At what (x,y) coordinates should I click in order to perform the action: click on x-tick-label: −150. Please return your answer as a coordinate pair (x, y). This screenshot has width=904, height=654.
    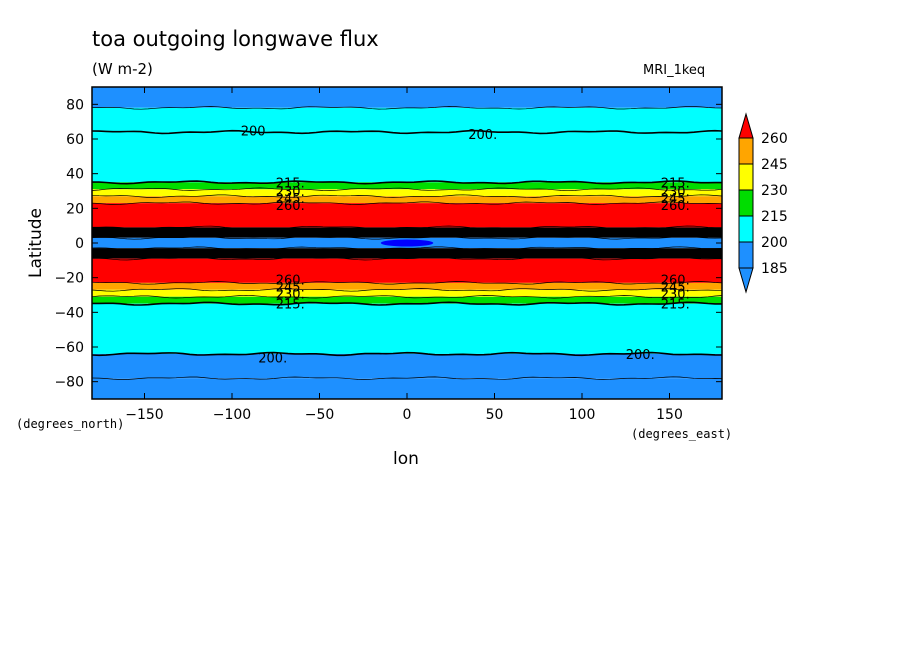
    Looking at the image, I should click on (144, 415).